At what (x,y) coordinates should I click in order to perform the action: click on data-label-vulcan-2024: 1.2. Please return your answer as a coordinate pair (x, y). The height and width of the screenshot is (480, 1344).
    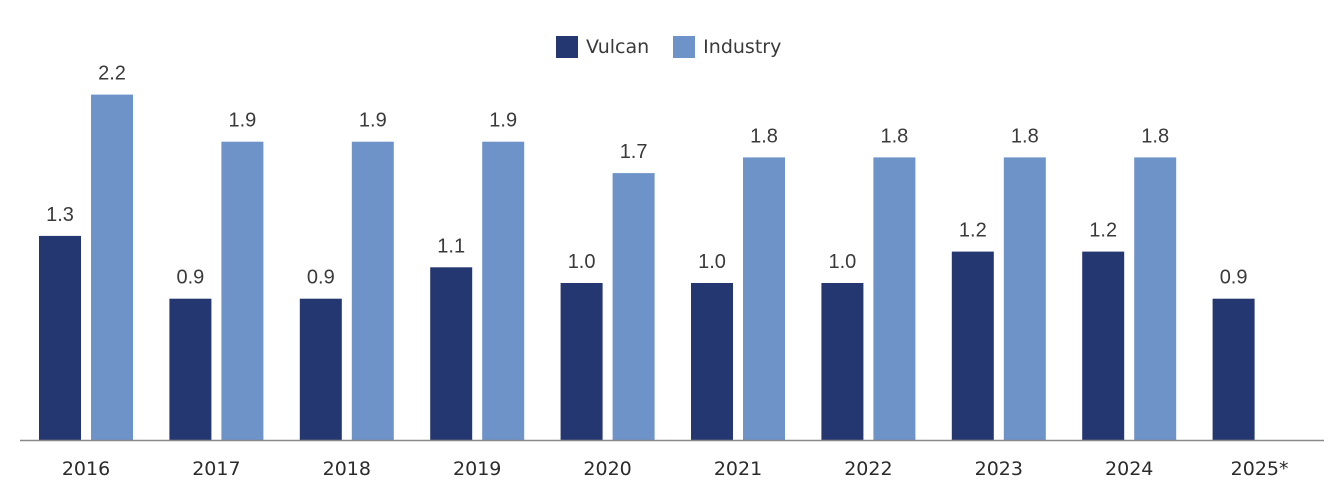
    Looking at the image, I should click on (1103, 231).